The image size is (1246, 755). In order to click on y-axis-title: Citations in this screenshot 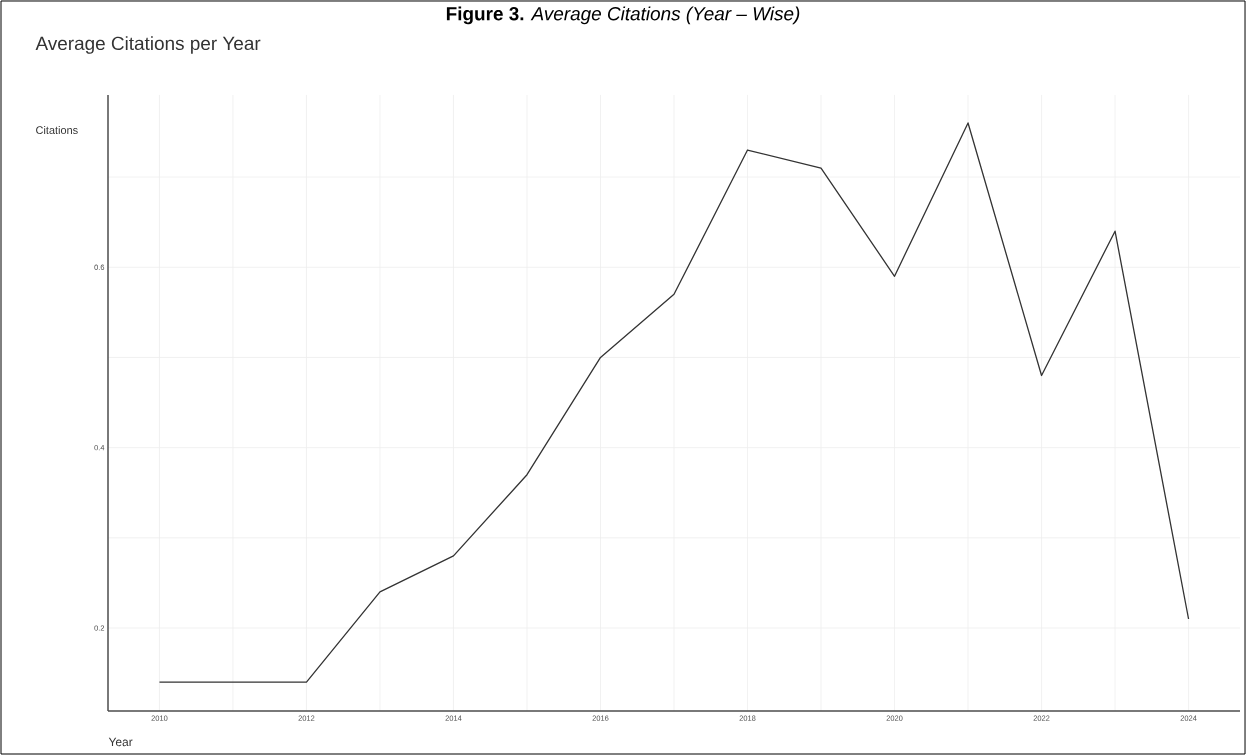, I will do `click(57, 130)`.